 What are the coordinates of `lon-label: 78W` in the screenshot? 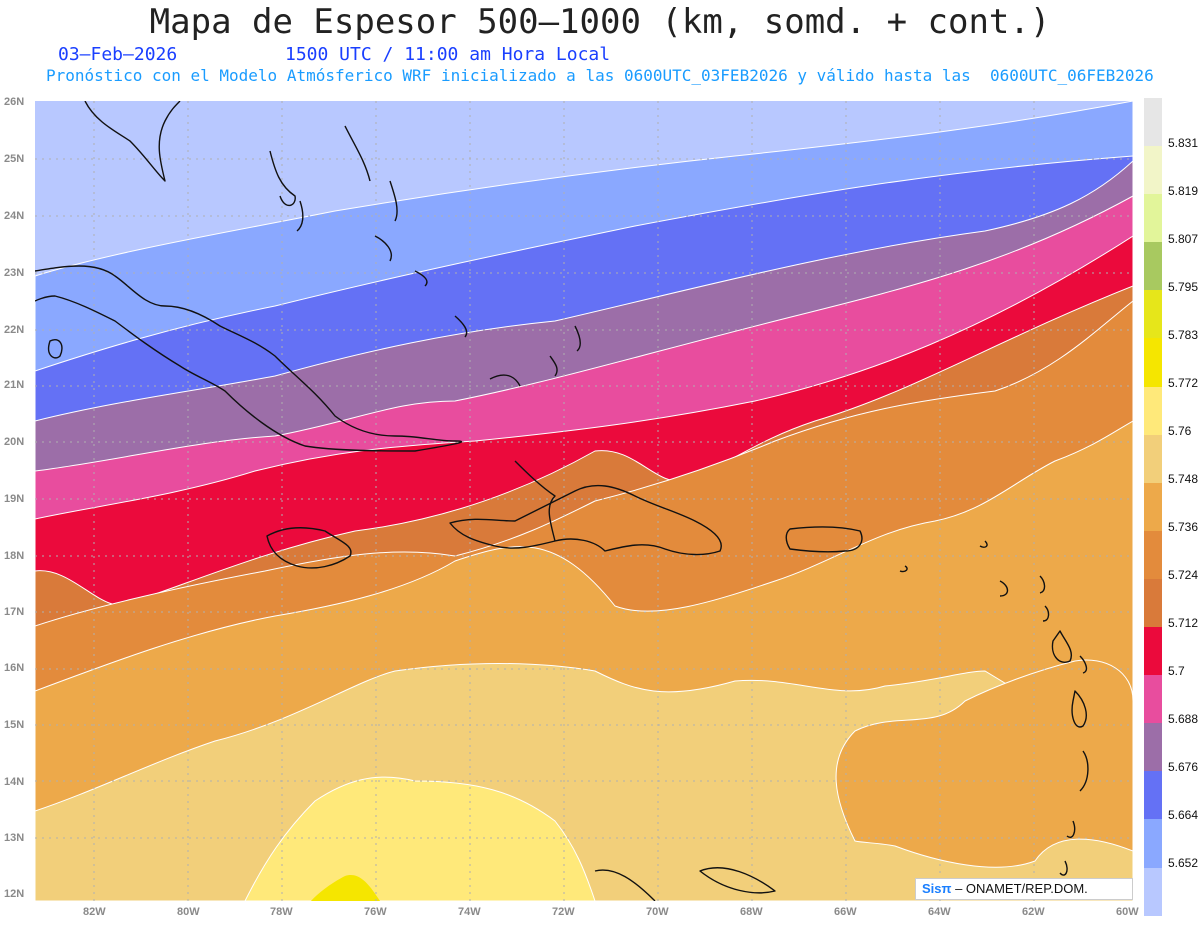 It's located at (281, 912).